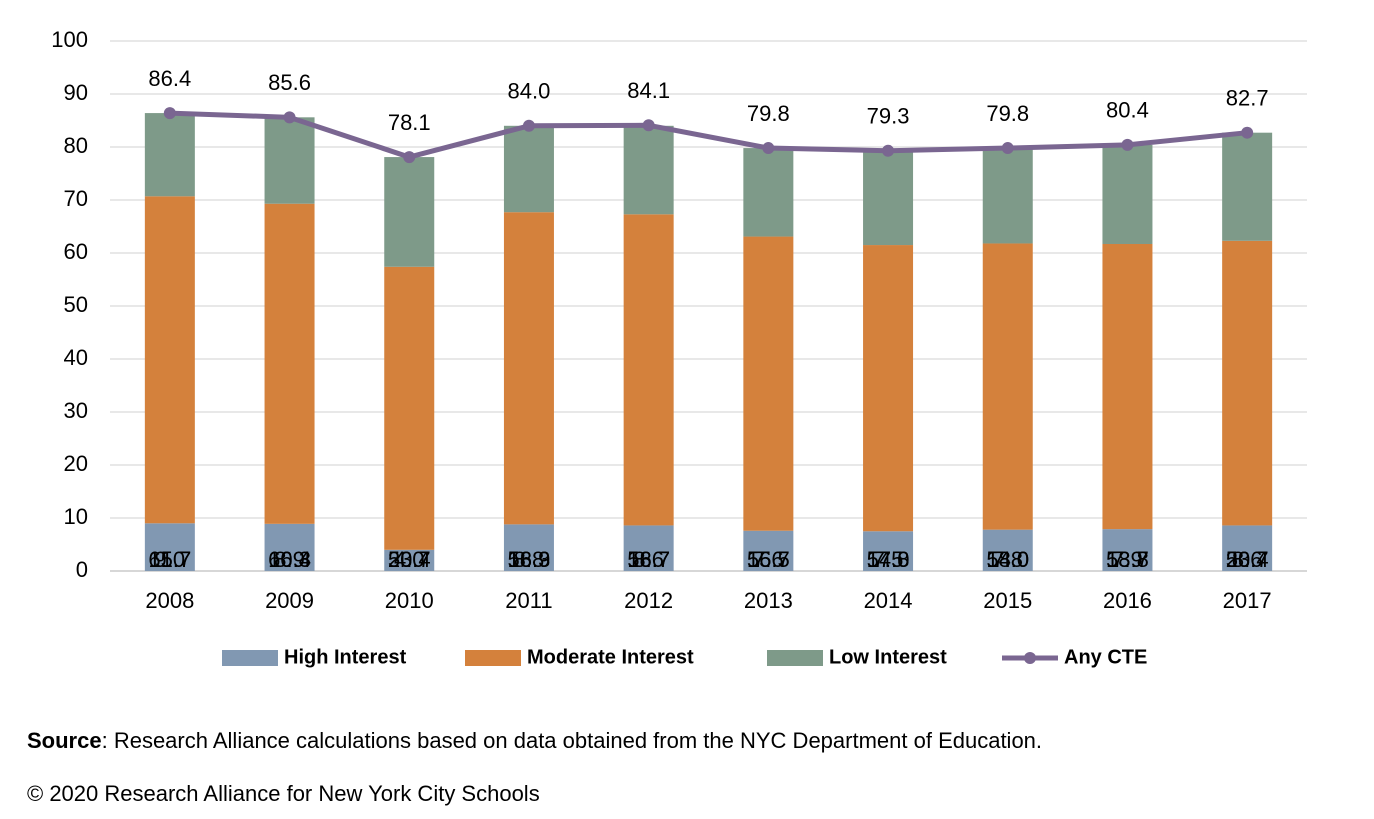 The width and height of the screenshot is (1374, 819). I want to click on data-label: 9.0, so click(170, 559).